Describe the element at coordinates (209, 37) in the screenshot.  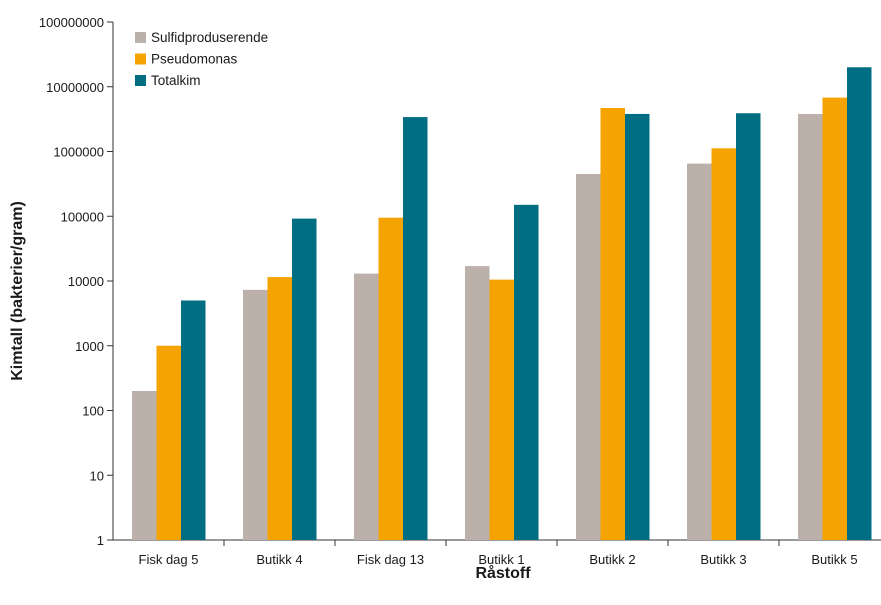
I see `legend-label: Sulfidproduserende` at that location.